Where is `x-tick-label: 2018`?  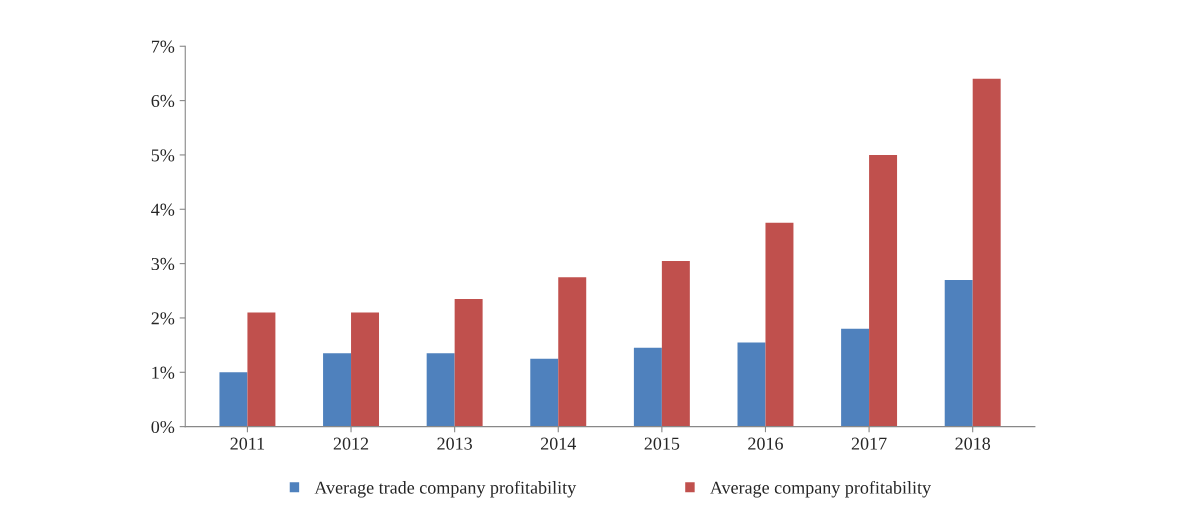
x-tick-label: 2018 is located at coordinates (973, 443).